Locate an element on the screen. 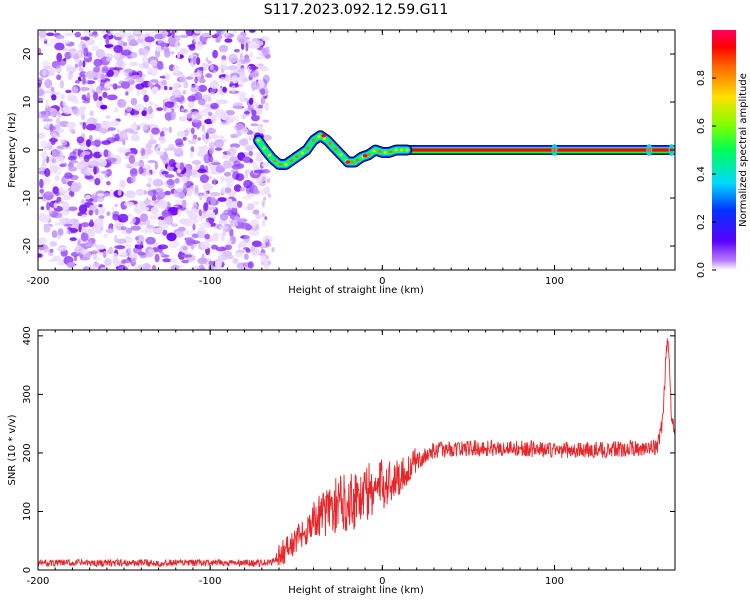 This screenshot has height=600, width=750. spectrogram-x-tick-label: 0 is located at coordinates (382, 281).